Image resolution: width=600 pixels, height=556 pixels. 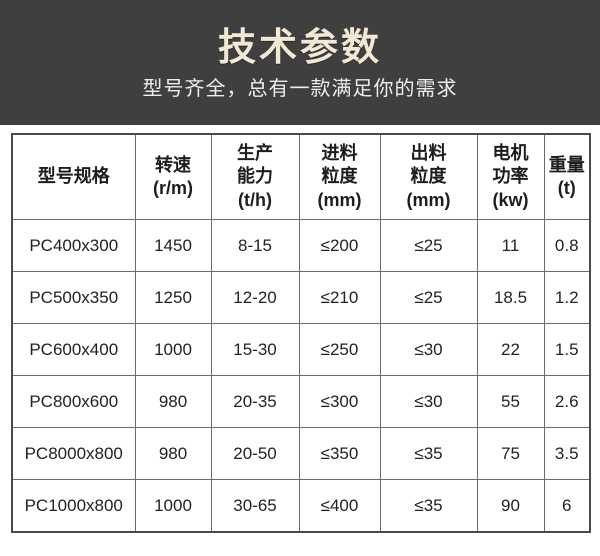 What do you see at coordinates (255, 176) in the screenshot?
I see `column-header-capacity: 生产 能力 (t/h)` at bounding box center [255, 176].